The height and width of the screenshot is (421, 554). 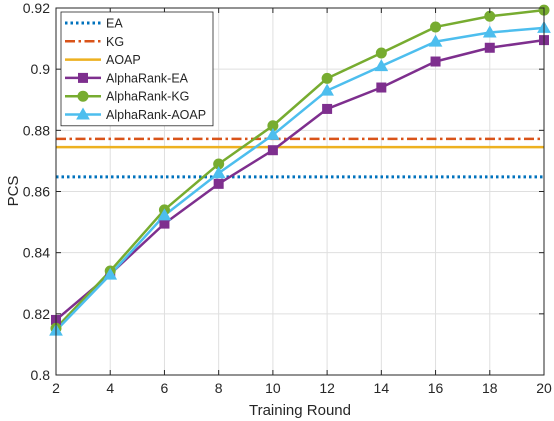 I want to click on legend-label: AOAP, so click(x=123, y=60).